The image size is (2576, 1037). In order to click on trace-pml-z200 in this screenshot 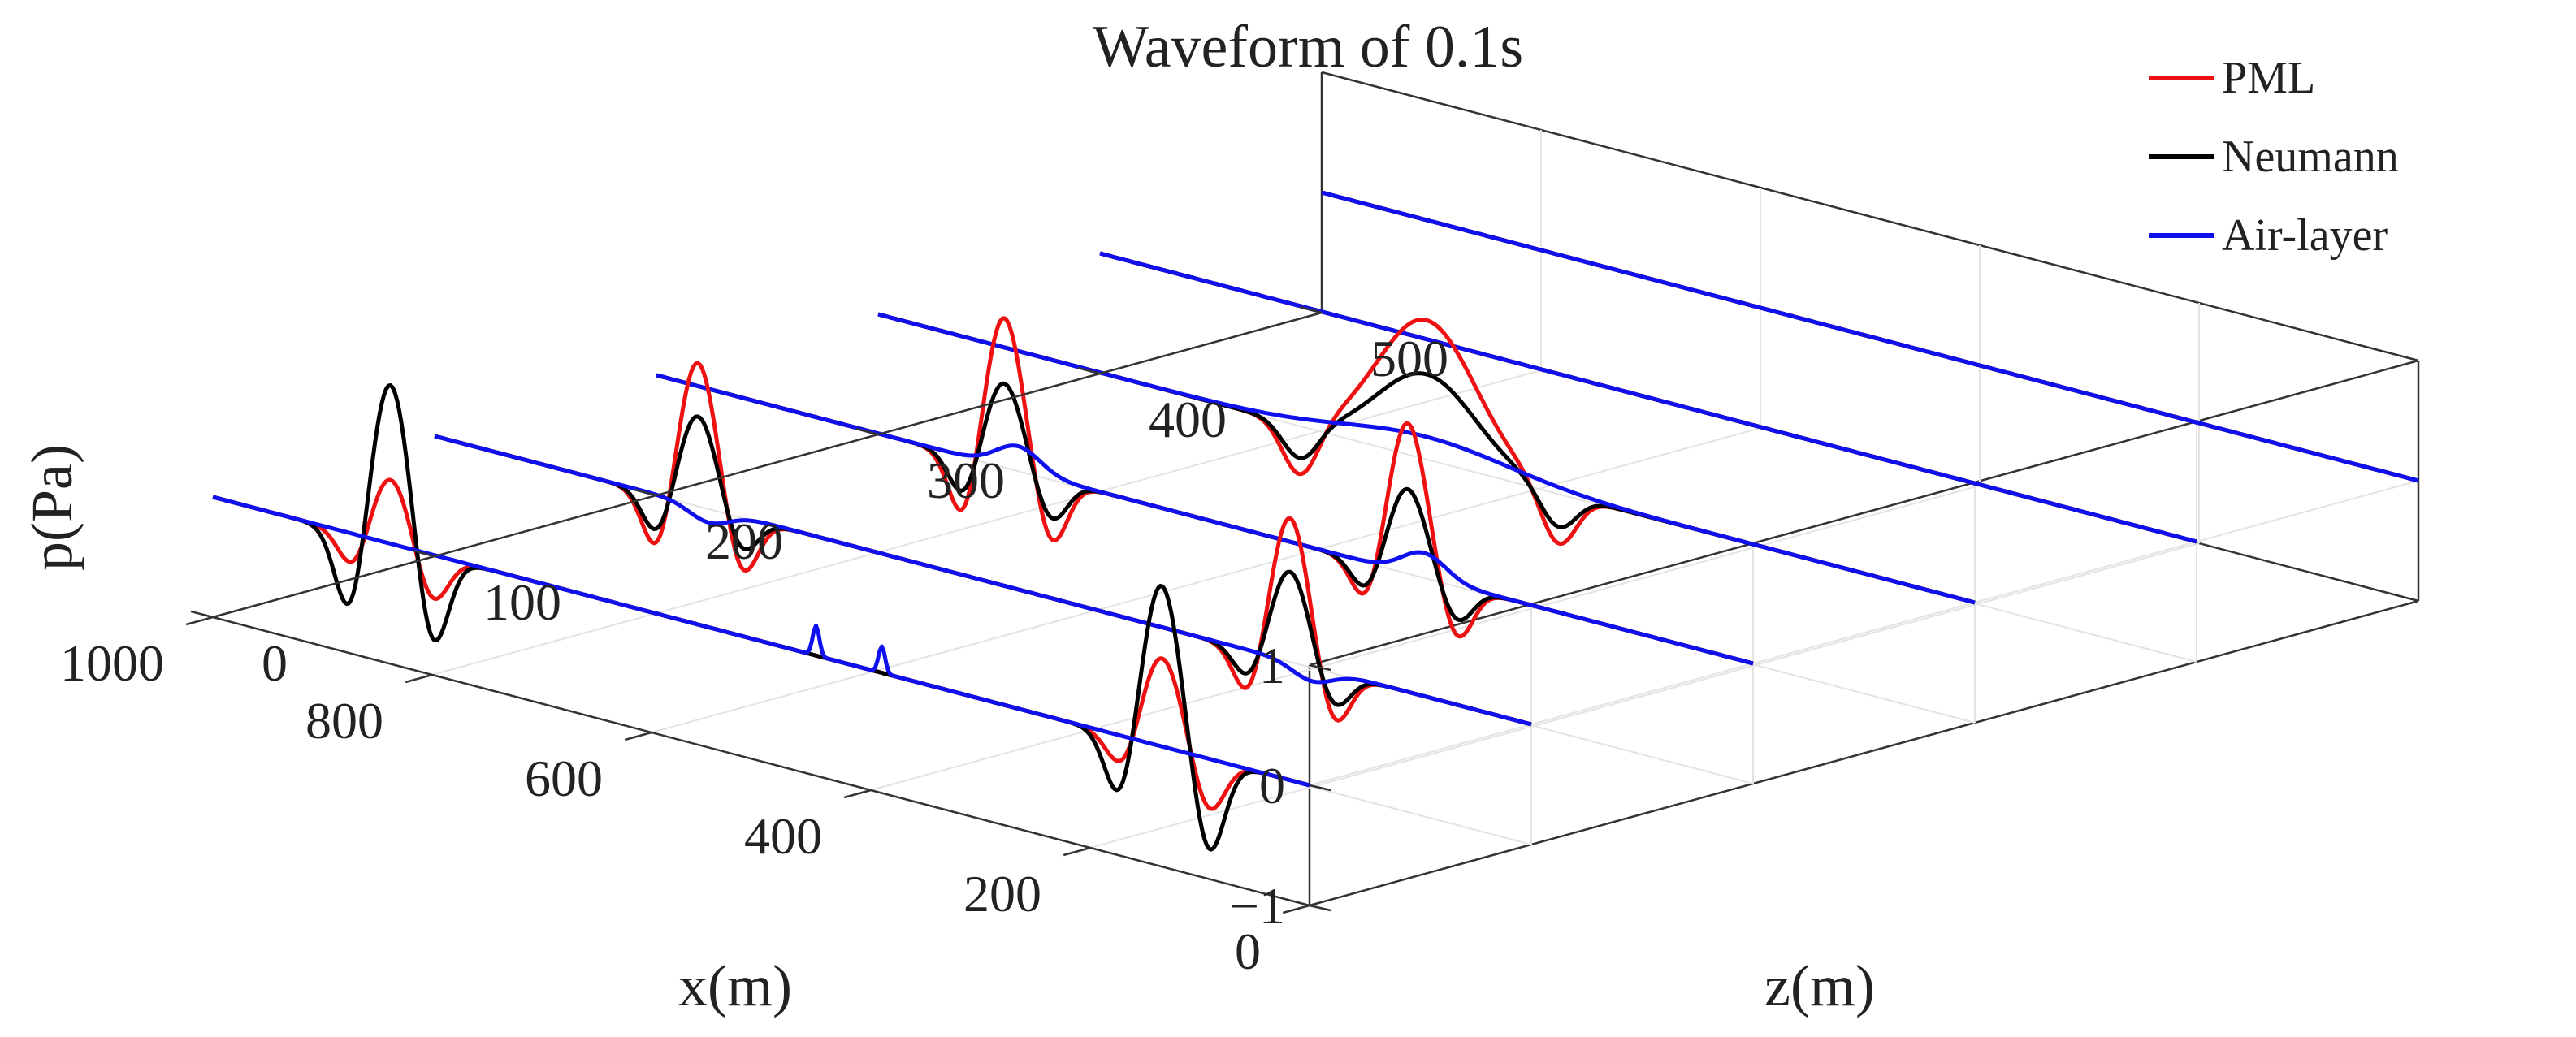, I will do `click(1205, 491)`.